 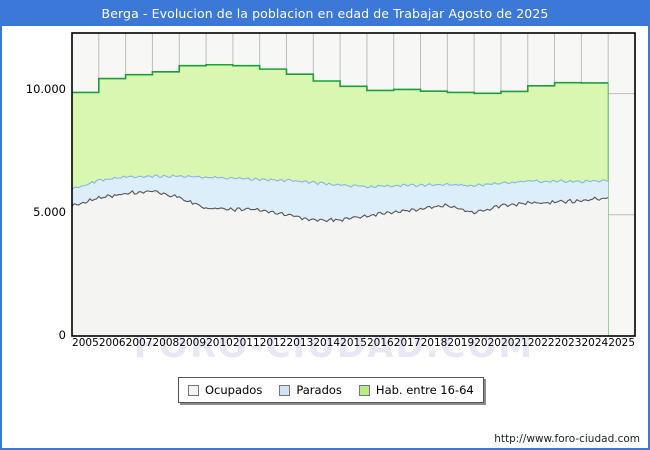 I want to click on x-tick-label-2019: 2019, so click(x=461, y=343).